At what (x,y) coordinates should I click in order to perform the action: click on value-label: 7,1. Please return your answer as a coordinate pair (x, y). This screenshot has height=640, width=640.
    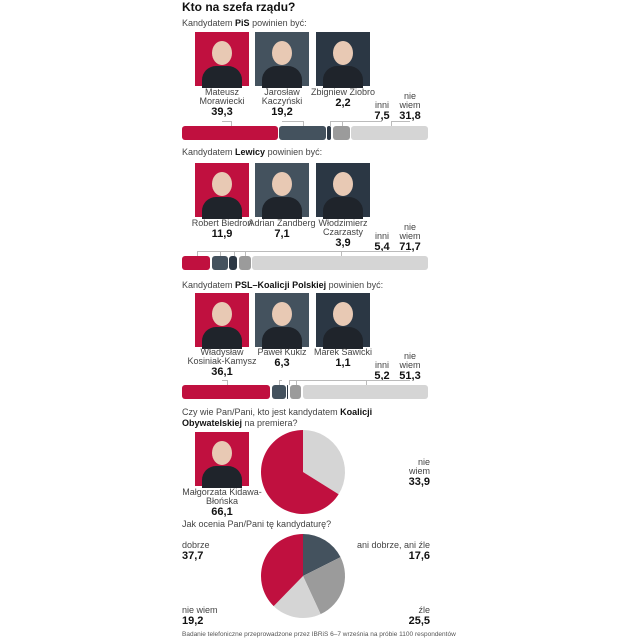
    Looking at the image, I should click on (282, 234).